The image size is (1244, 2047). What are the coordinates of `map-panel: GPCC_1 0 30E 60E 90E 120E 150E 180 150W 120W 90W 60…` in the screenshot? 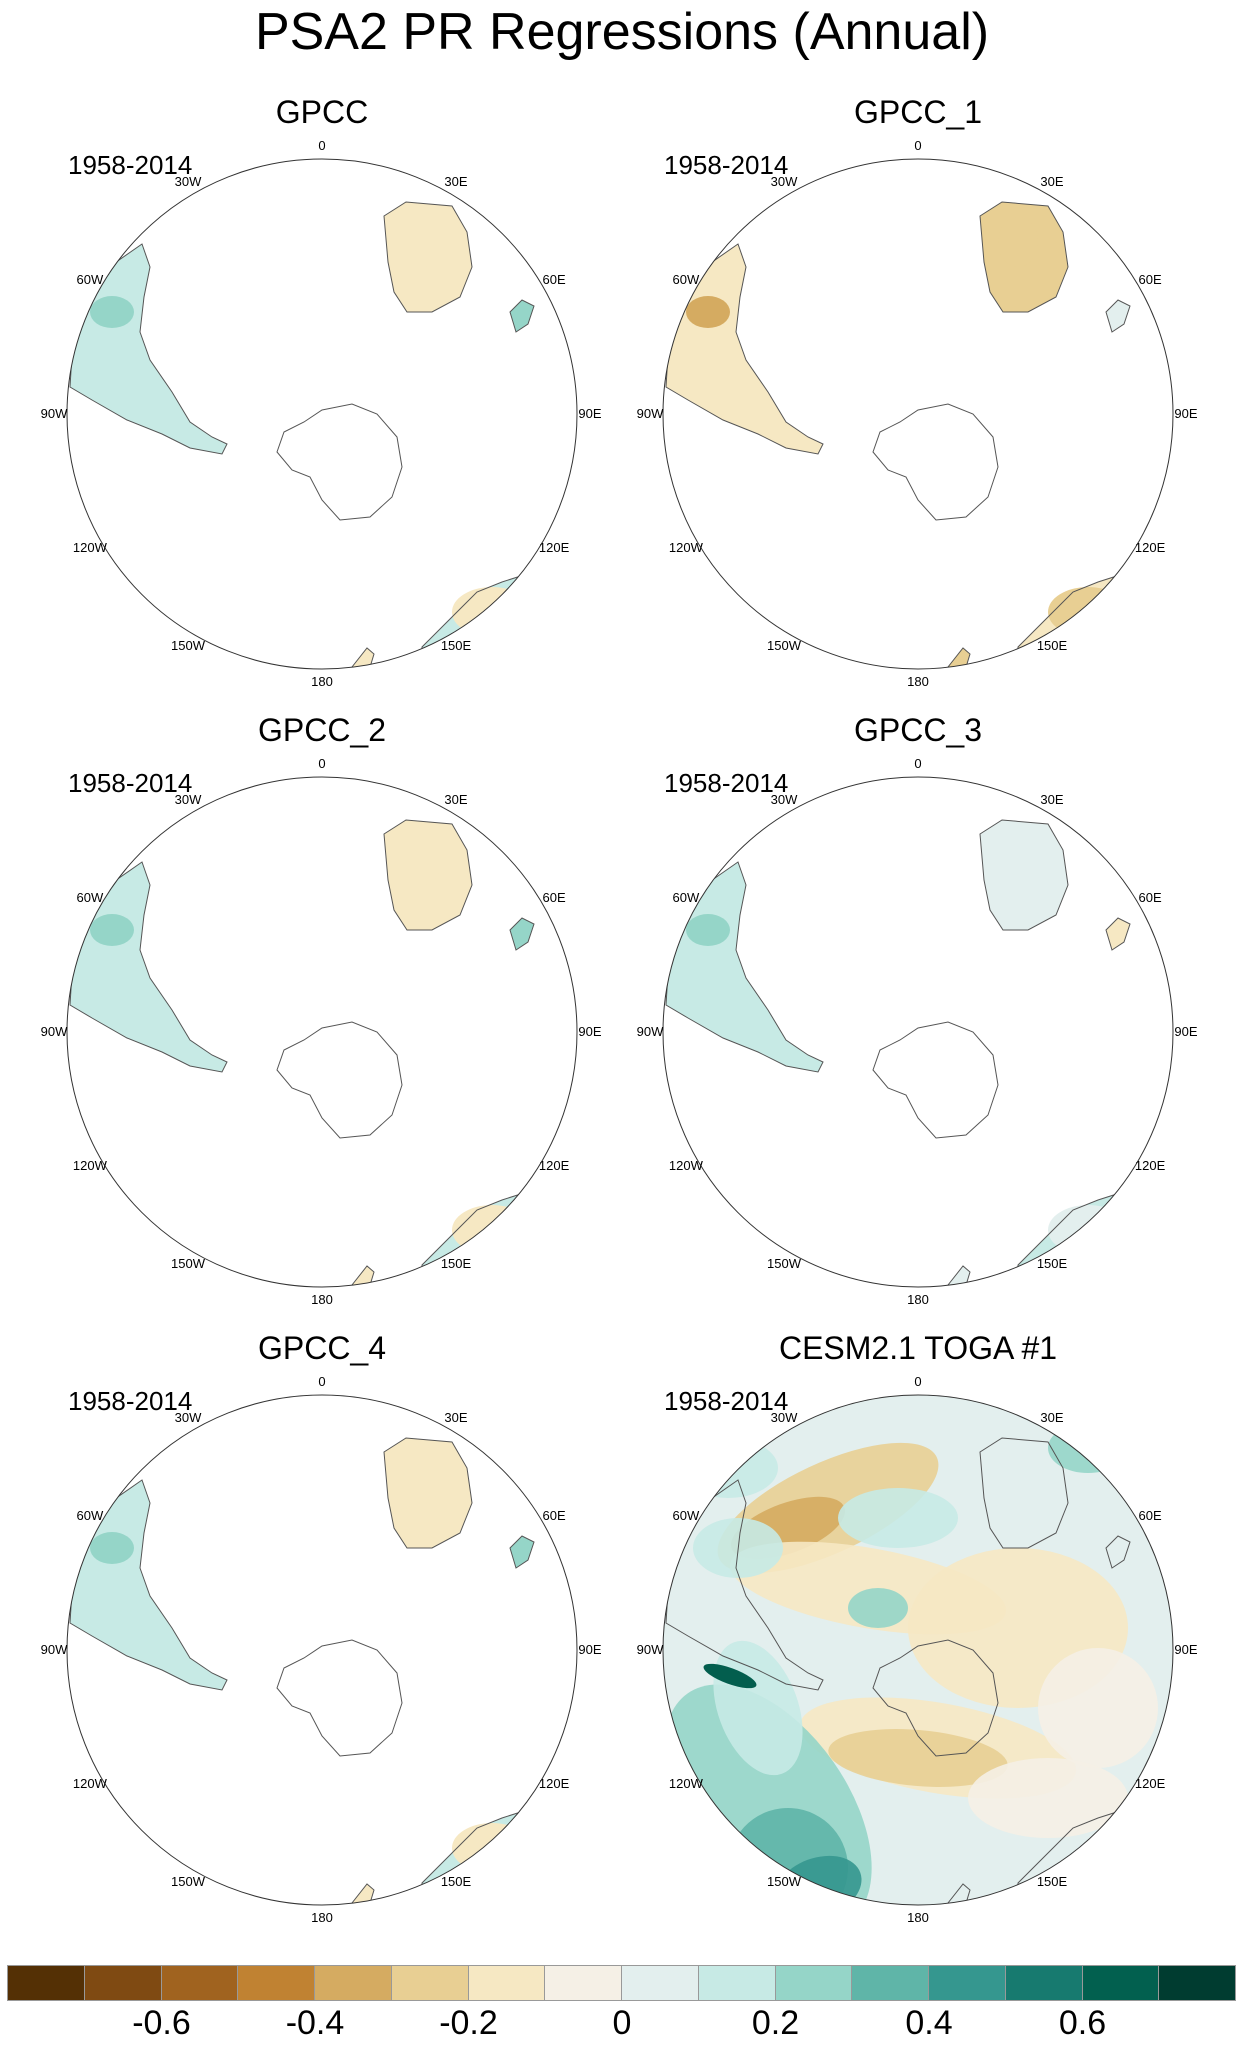 It's located at (918, 397).